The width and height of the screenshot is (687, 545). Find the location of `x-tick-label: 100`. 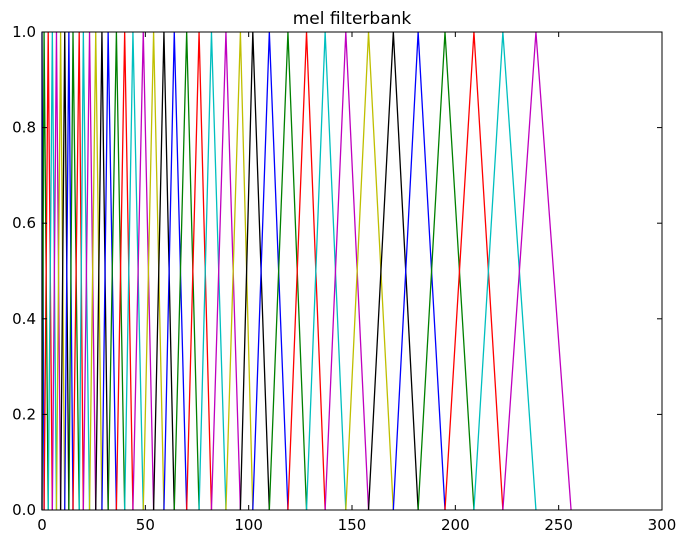

x-tick-label: 100 is located at coordinates (248, 525).